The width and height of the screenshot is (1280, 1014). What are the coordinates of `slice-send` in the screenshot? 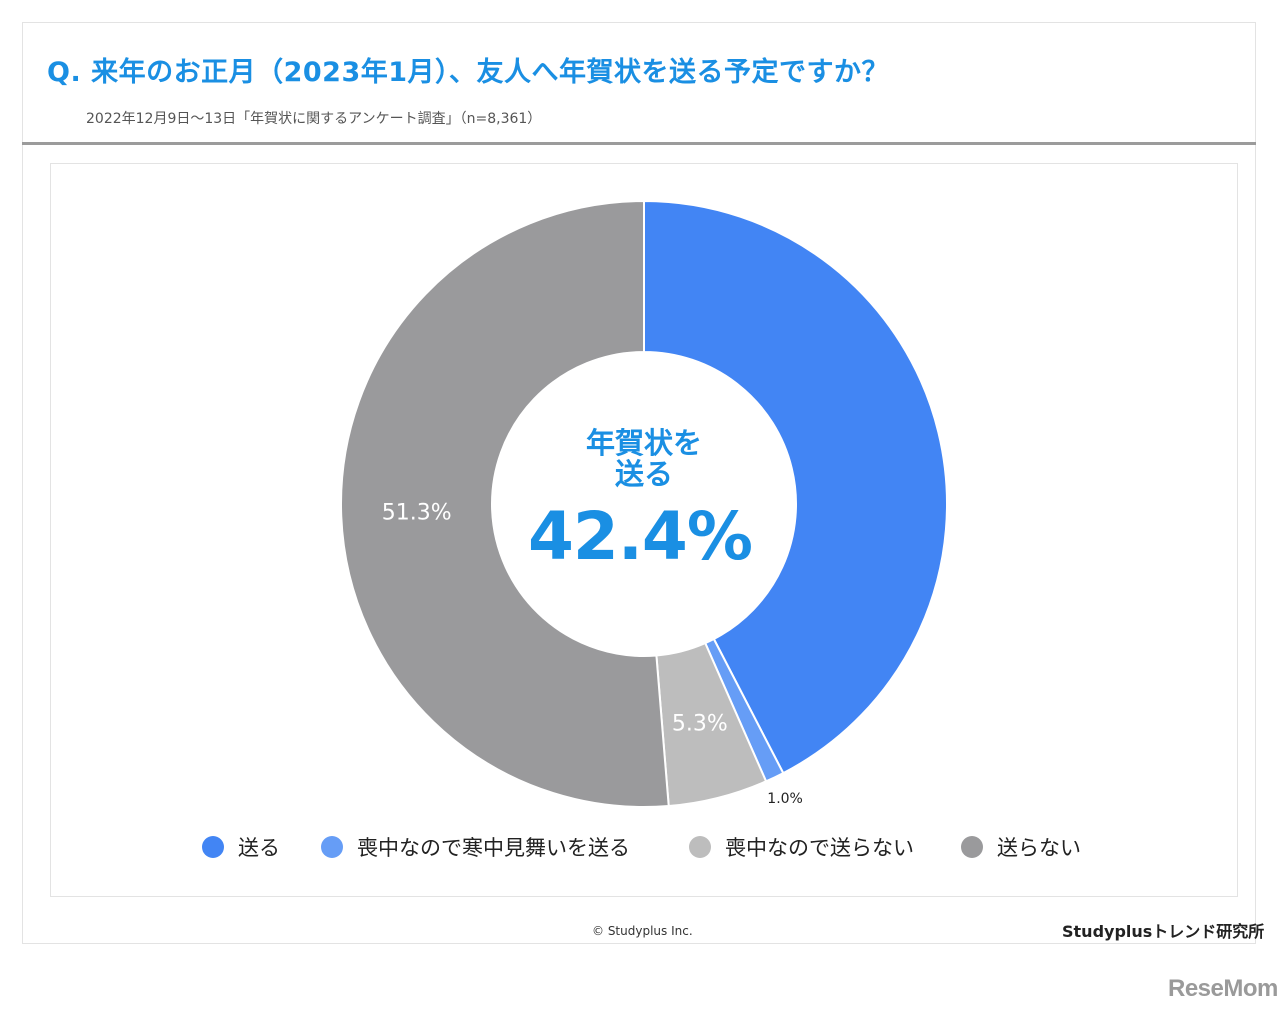 It's located at (795, 487).